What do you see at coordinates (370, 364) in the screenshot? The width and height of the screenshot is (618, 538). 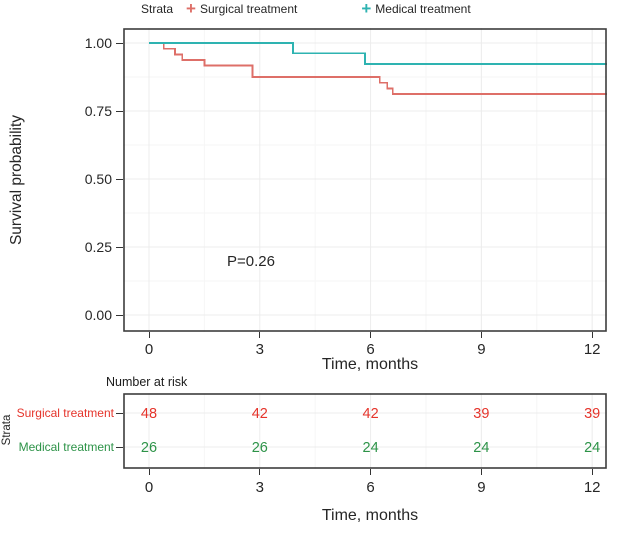 I see `x-axis-title: Time, months` at bounding box center [370, 364].